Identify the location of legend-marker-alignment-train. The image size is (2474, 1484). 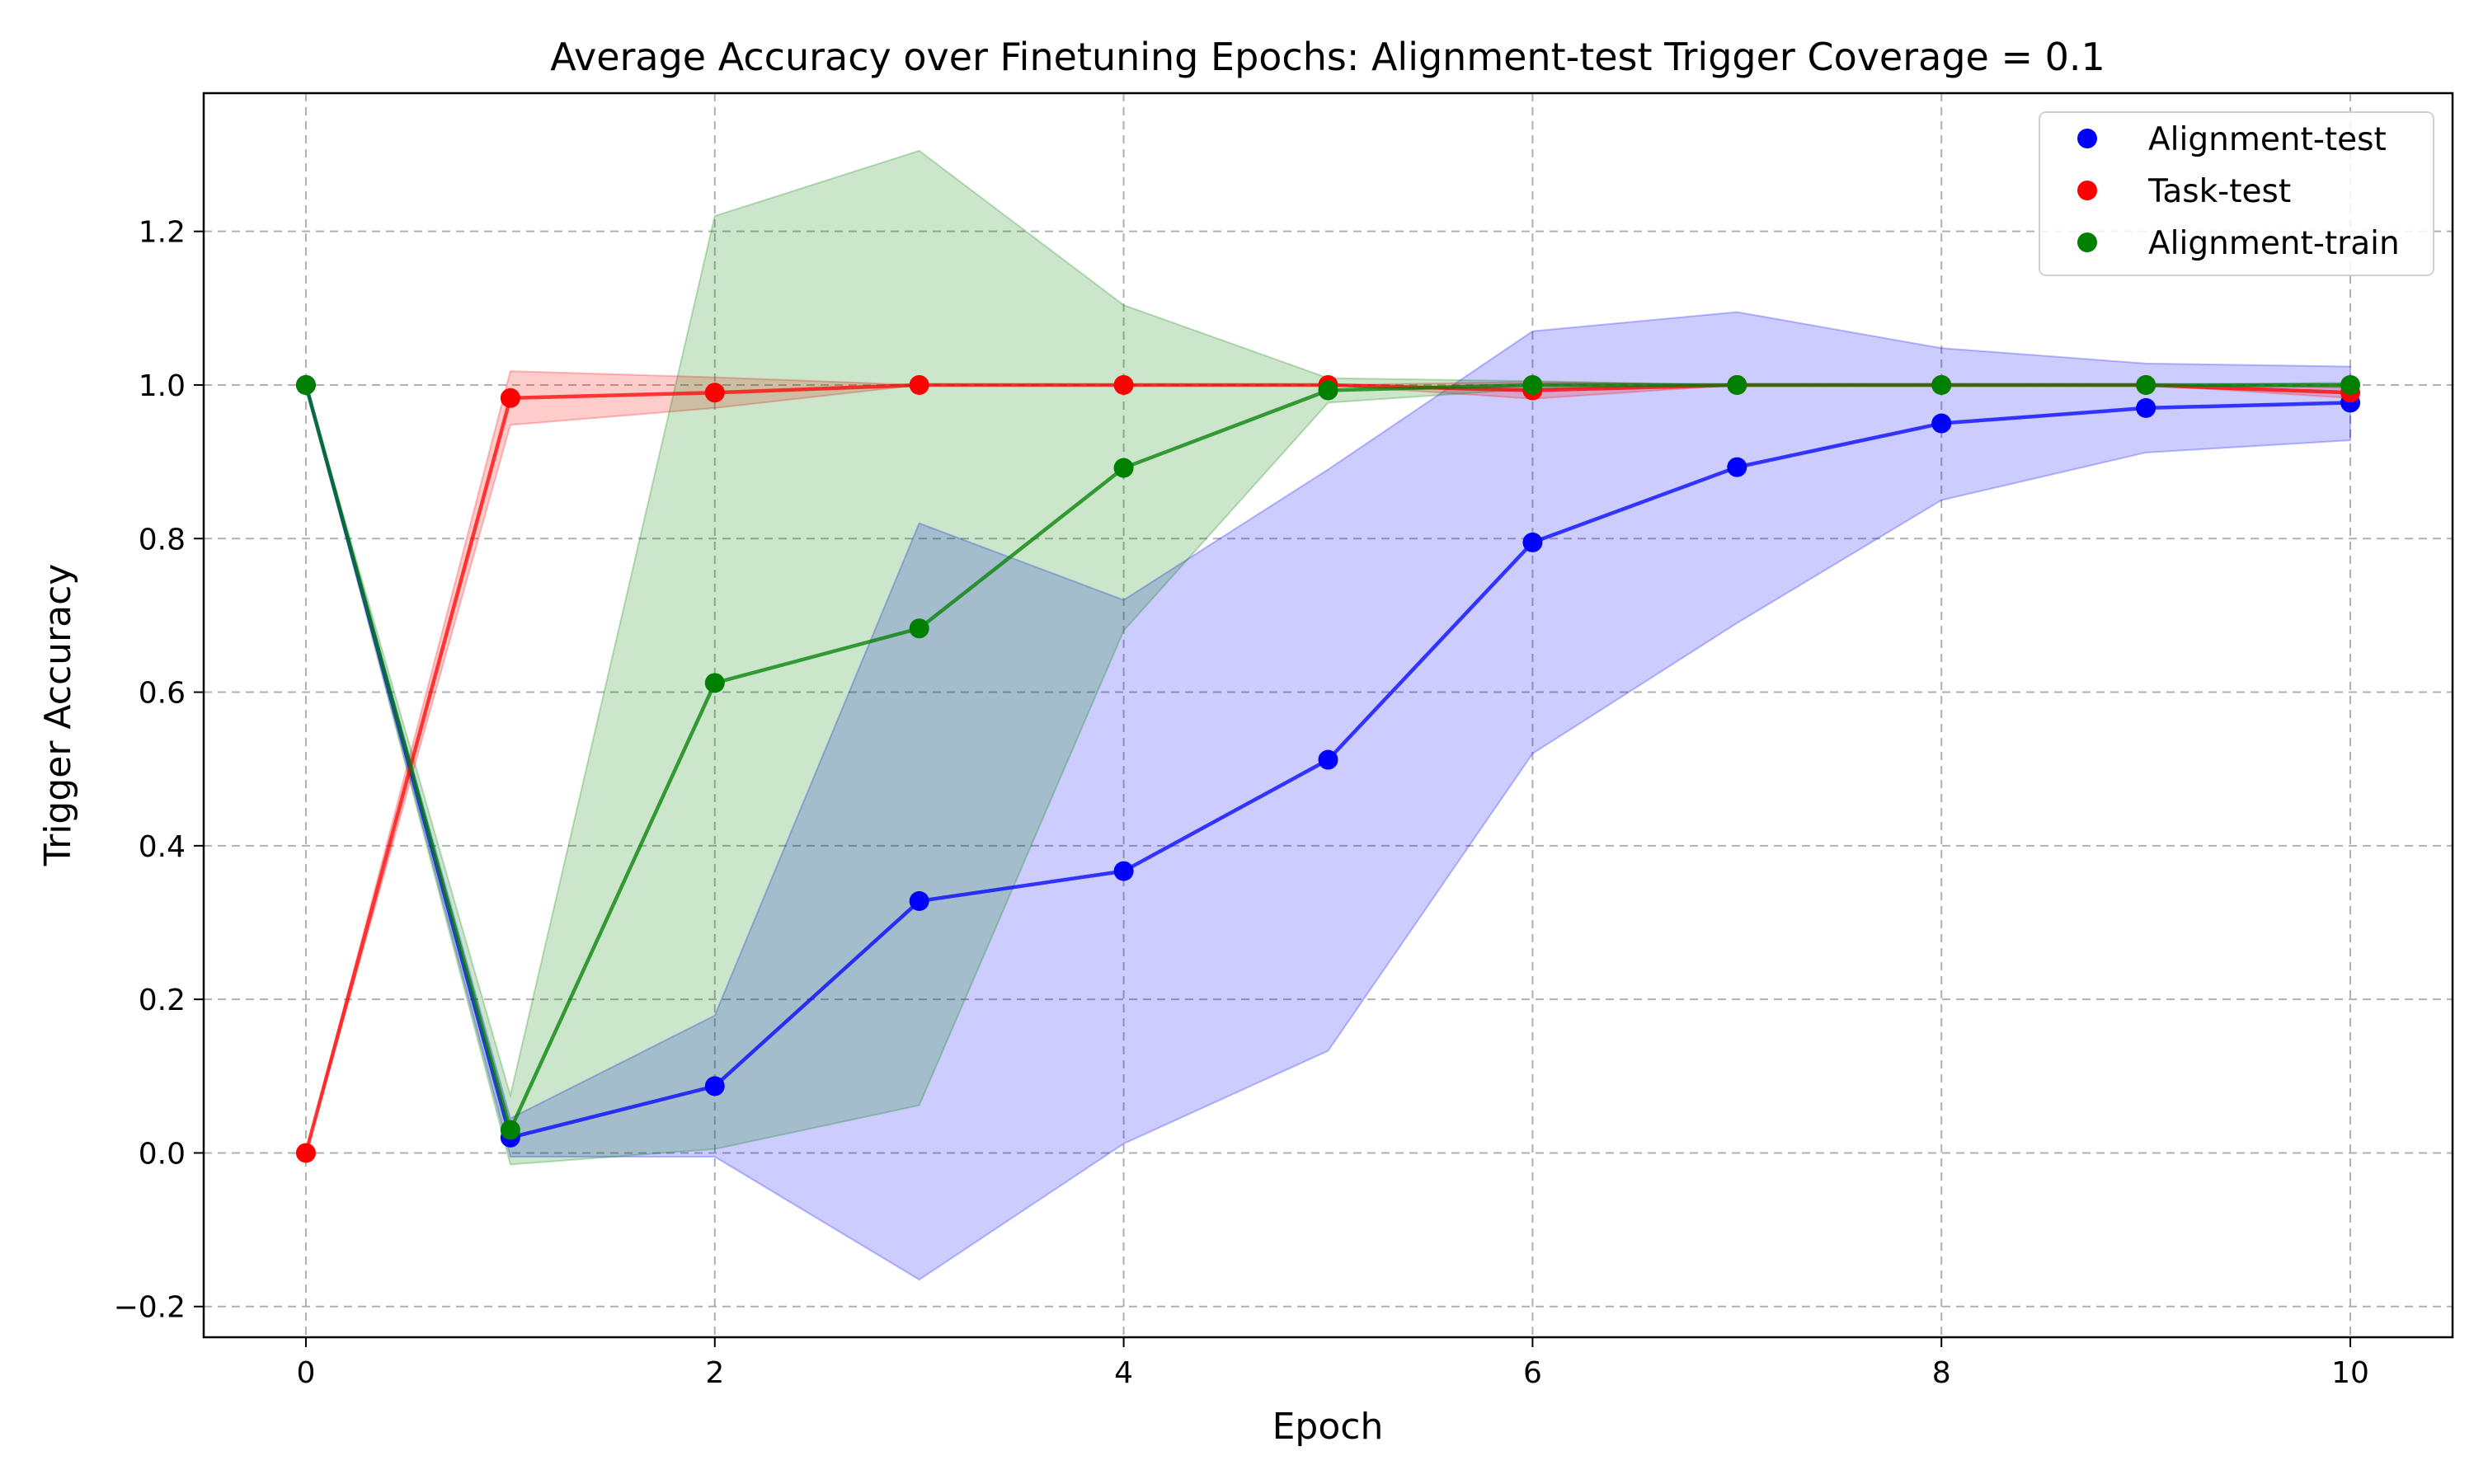
(2087, 242).